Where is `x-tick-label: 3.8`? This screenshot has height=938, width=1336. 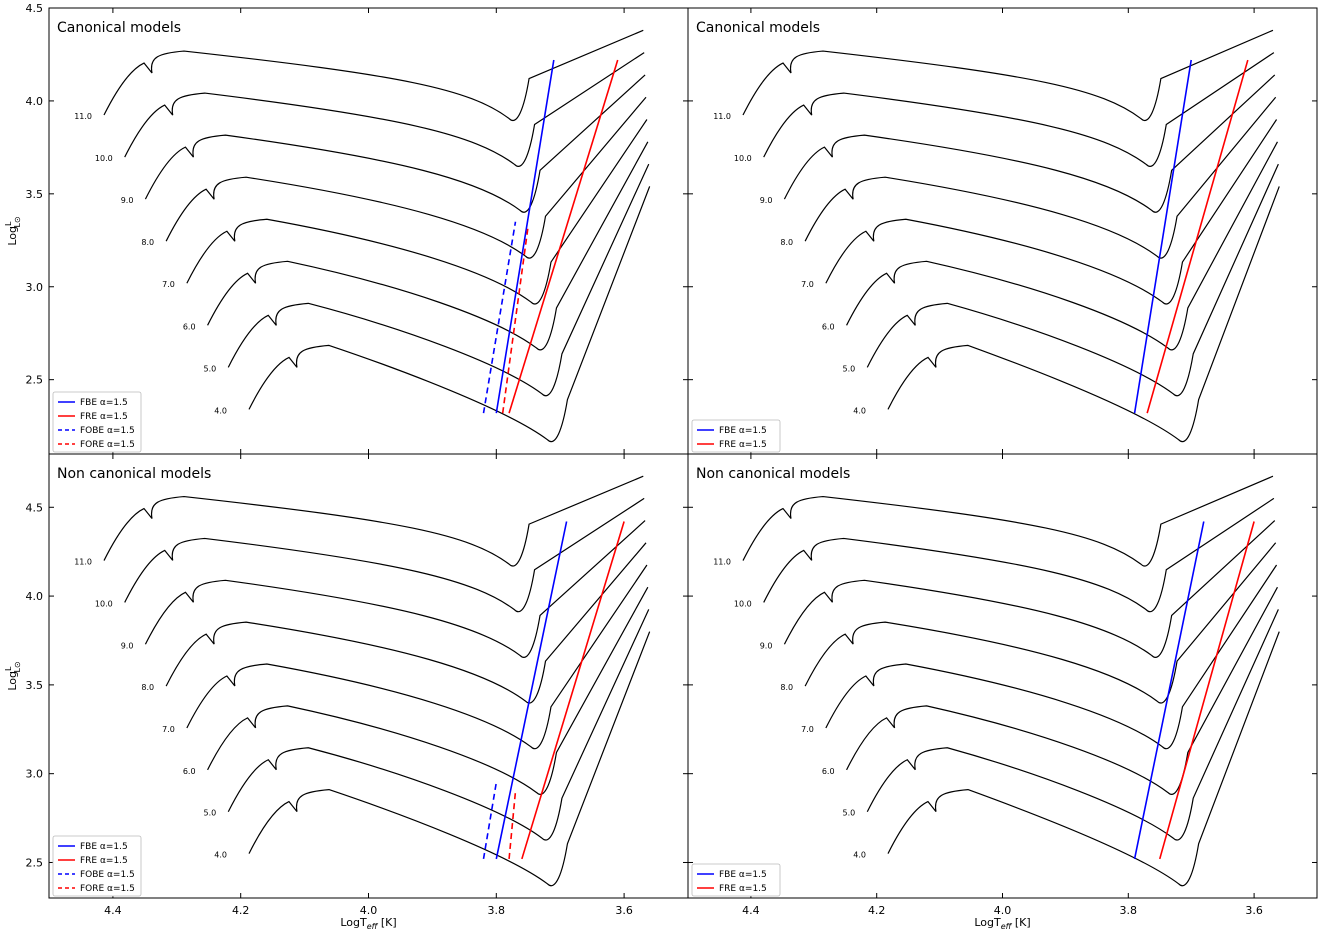 x-tick-label: 3.8 is located at coordinates (497, 910).